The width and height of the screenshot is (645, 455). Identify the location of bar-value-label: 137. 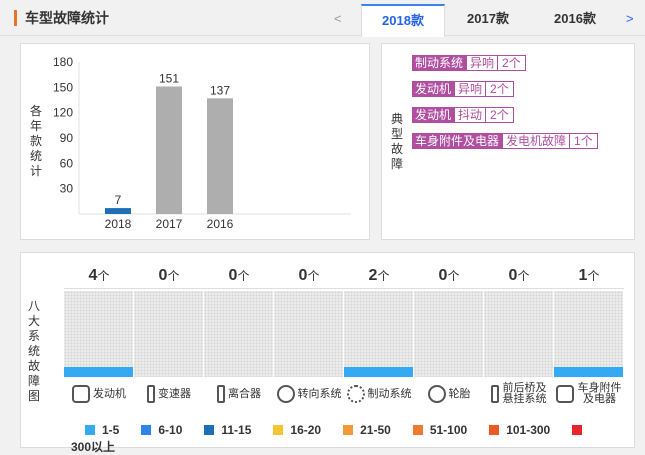
(220, 90).